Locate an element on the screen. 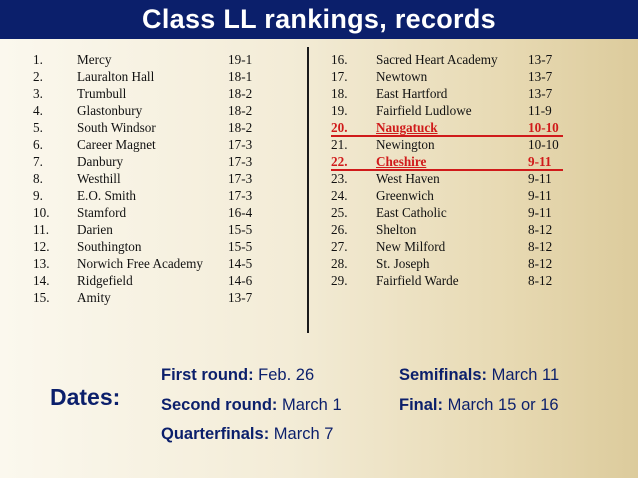  final-date: Final: March 15 or 16 is located at coordinates (479, 405).